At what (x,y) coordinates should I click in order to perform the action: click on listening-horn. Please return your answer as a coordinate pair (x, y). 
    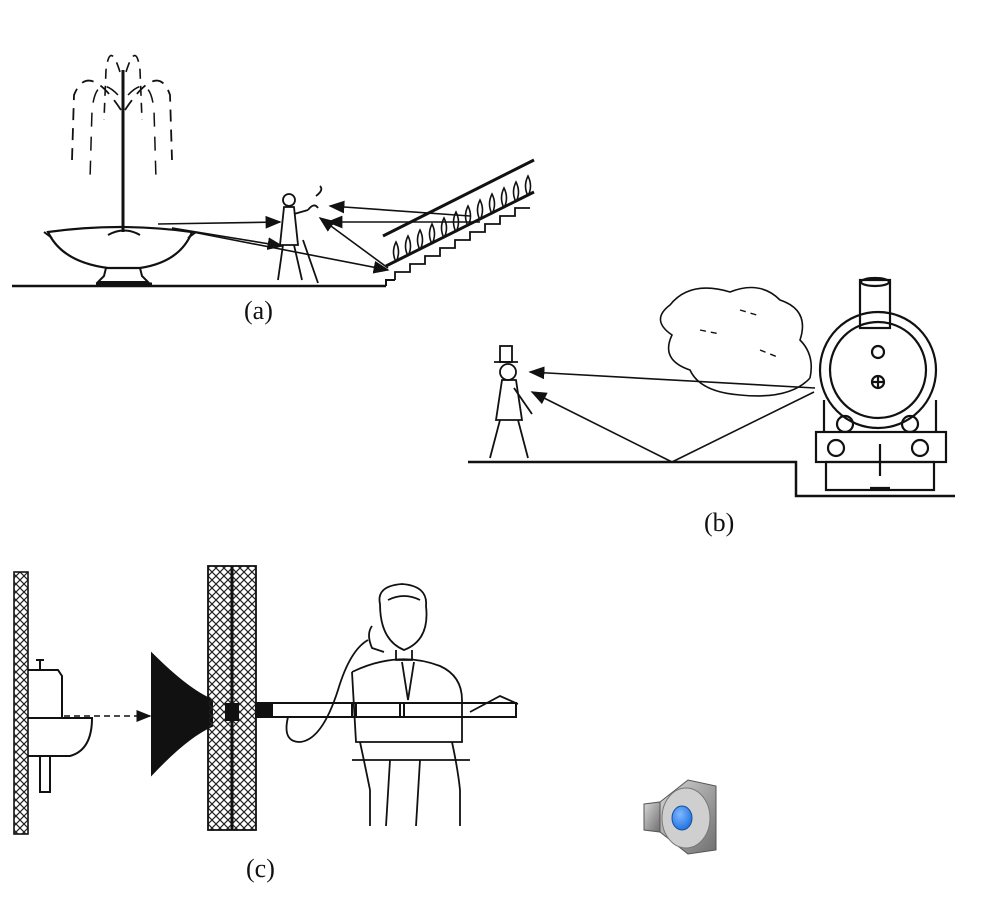
    Looking at the image, I should click on (182, 714).